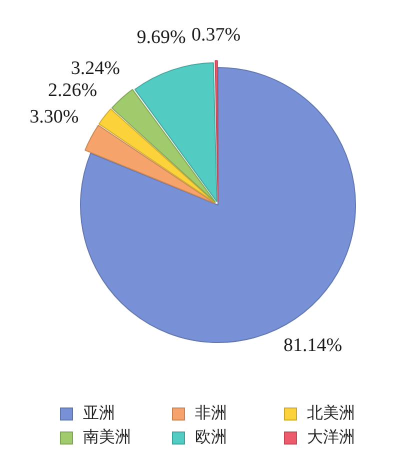 This screenshot has height=459, width=402. Describe the element at coordinates (99, 413) in the screenshot. I see `legend-label: 亚洲` at that location.